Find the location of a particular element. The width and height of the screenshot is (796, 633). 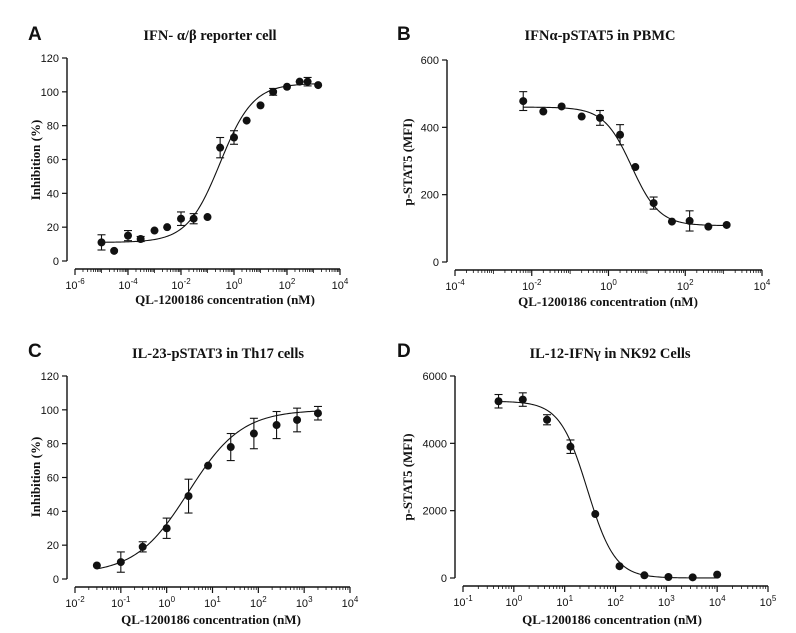

panel-label: D is located at coordinates (404, 351).